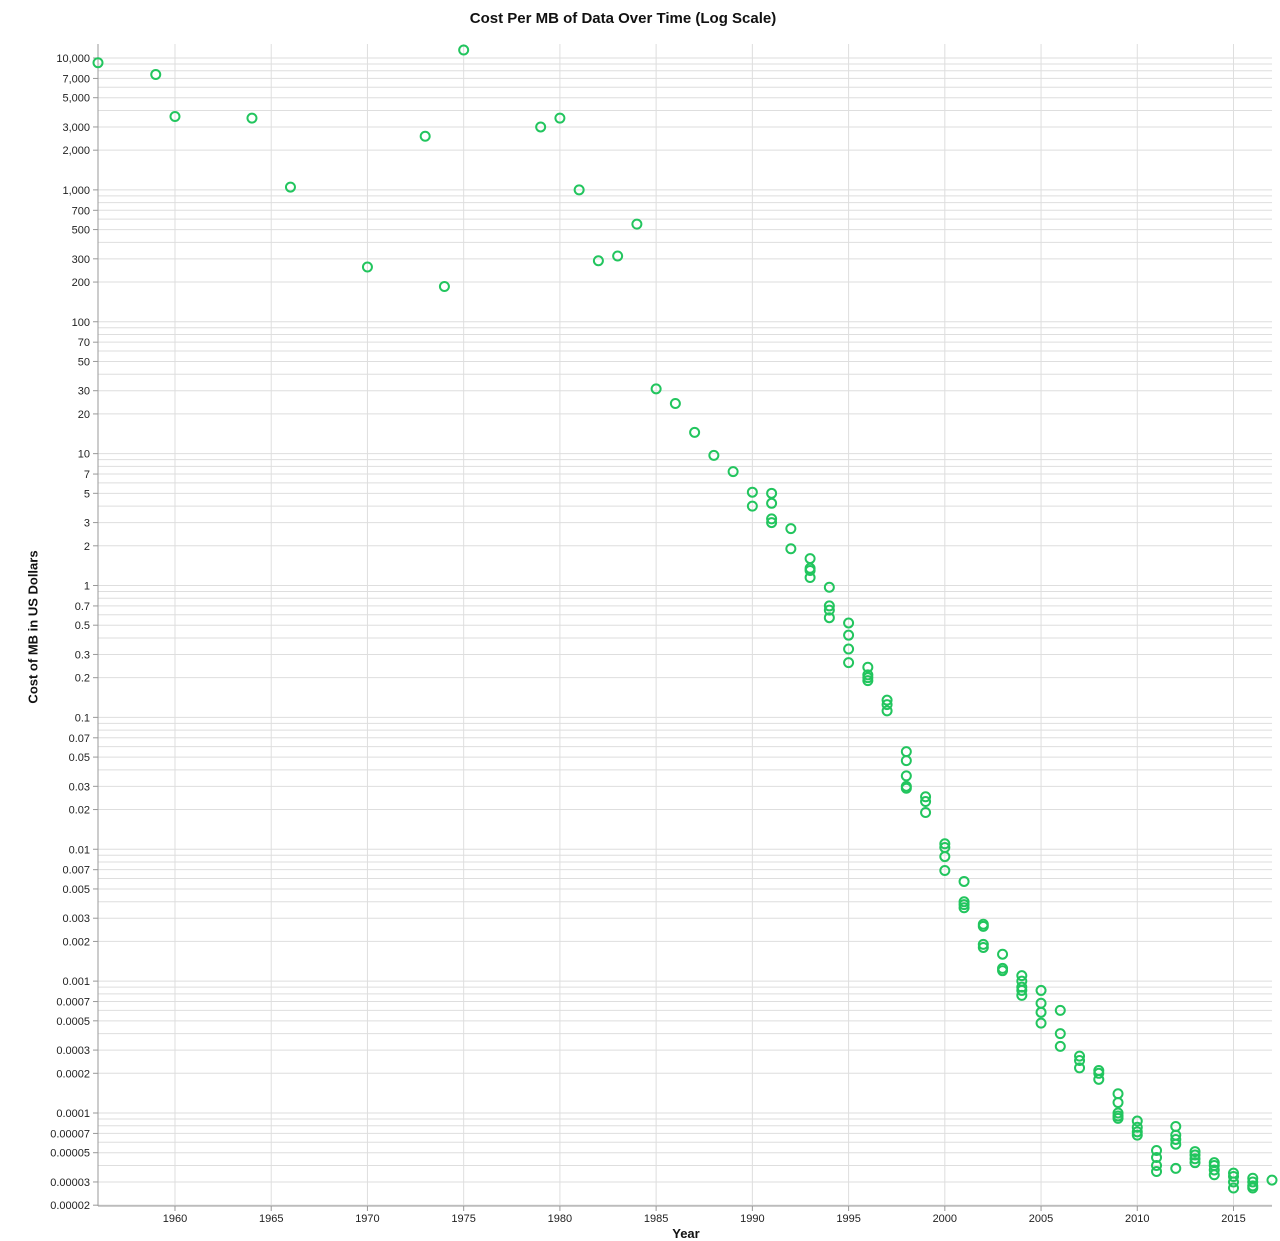 This screenshot has width=1280, height=1241. What do you see at coordinates (463, 1219) in the screenshot?
I see `x-tick-label: 1975` at bounding box center [463, 1219].